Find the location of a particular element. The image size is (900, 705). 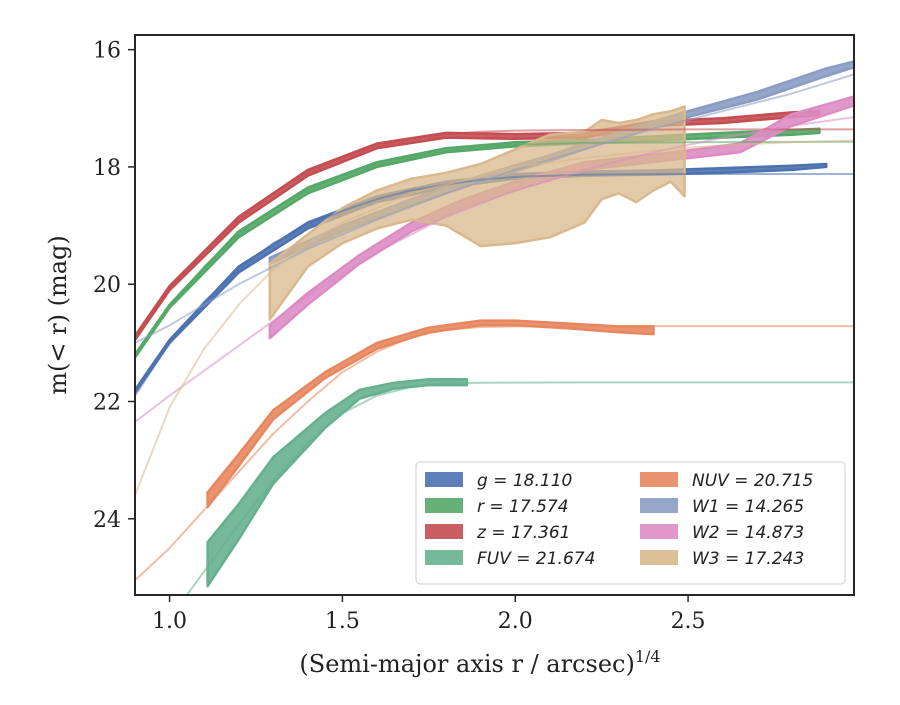

y-tick-label: 24 is located at coordinates (107, 520).